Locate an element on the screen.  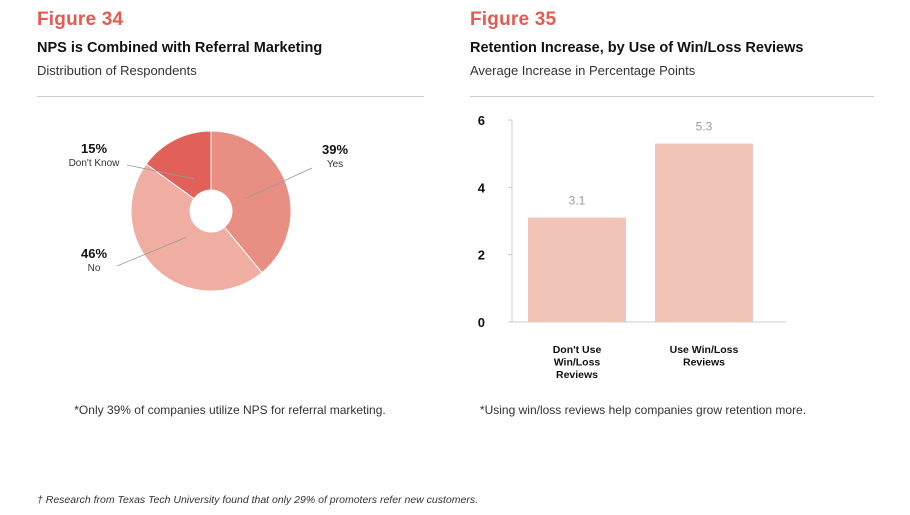
pie-category-label: No is located at coordinates (94, 268).